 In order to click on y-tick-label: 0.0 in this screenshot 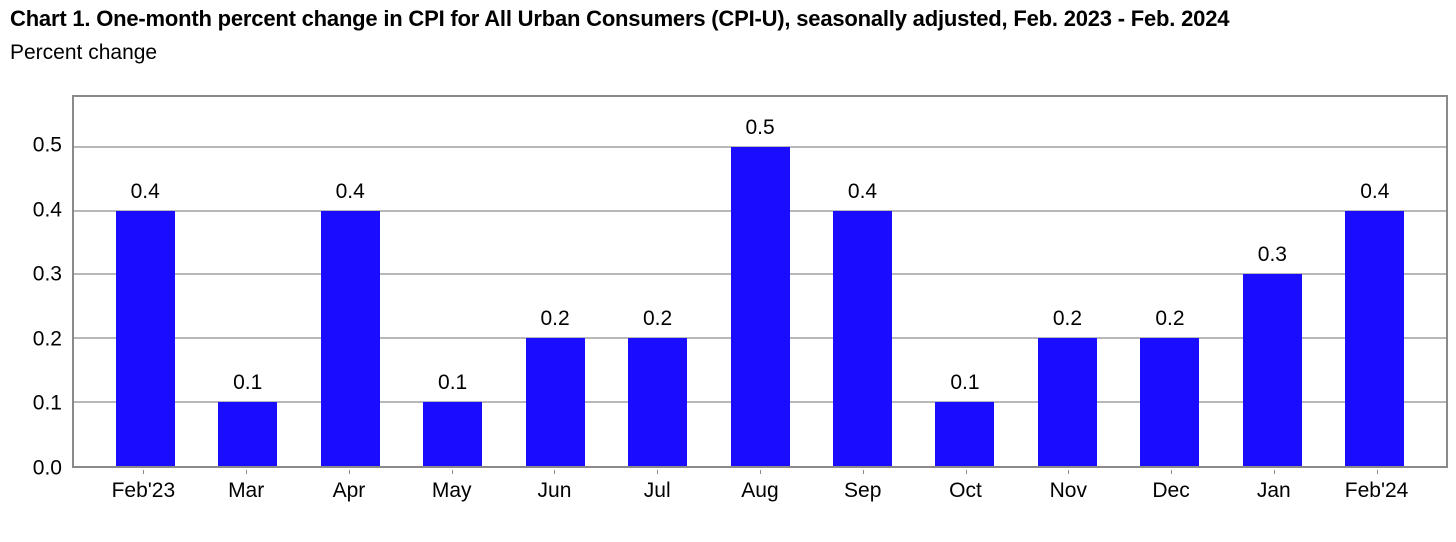, I will do `click(47, 468)`.